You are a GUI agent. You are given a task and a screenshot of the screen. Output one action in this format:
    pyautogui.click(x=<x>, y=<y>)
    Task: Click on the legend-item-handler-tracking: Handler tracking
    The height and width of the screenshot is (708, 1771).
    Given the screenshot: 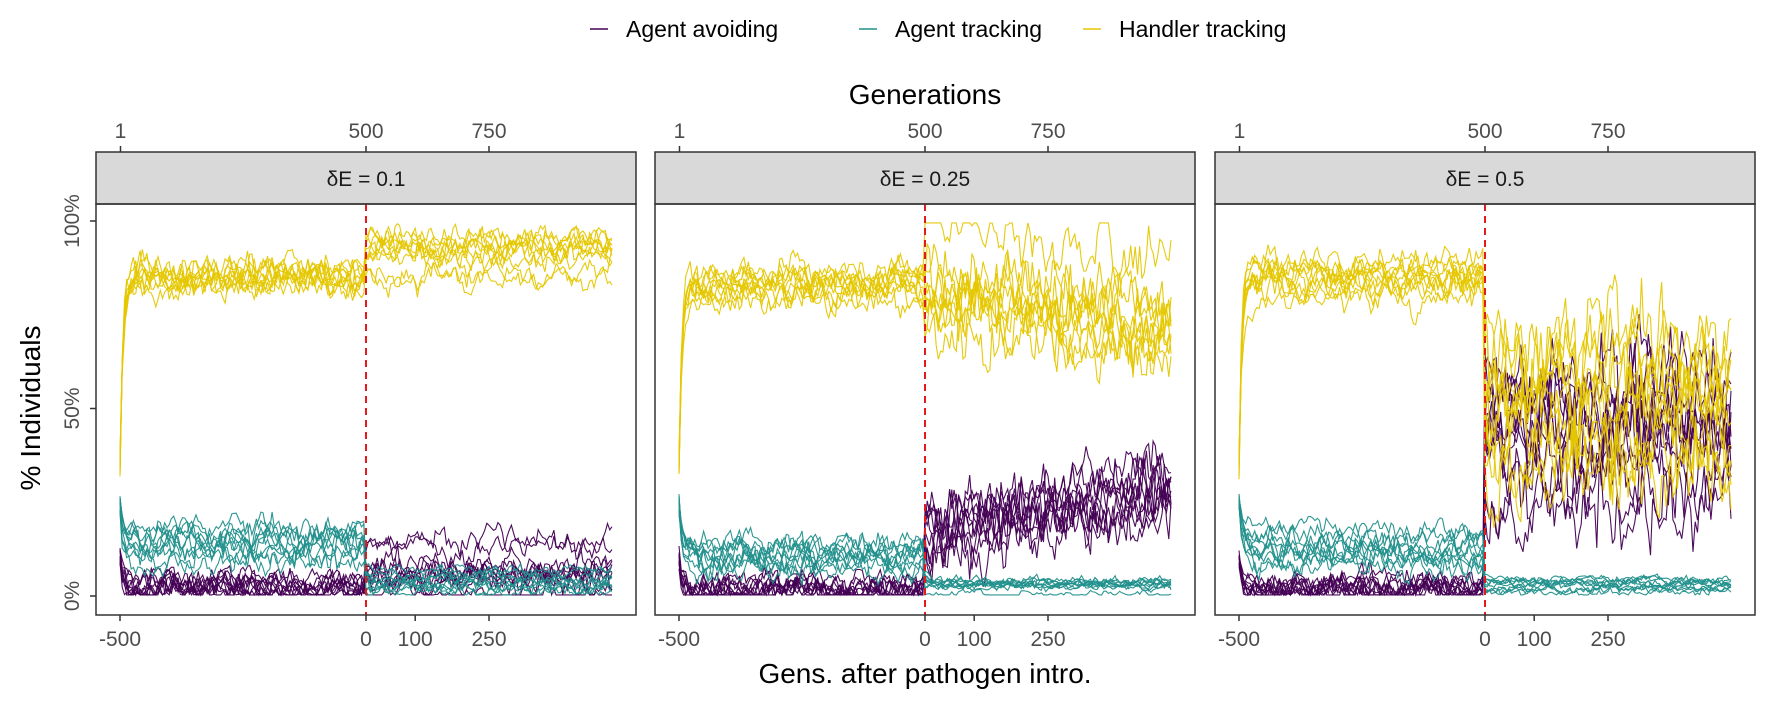 What is the action you would take?
    pyautogui.click(x=1184, y=29)
    